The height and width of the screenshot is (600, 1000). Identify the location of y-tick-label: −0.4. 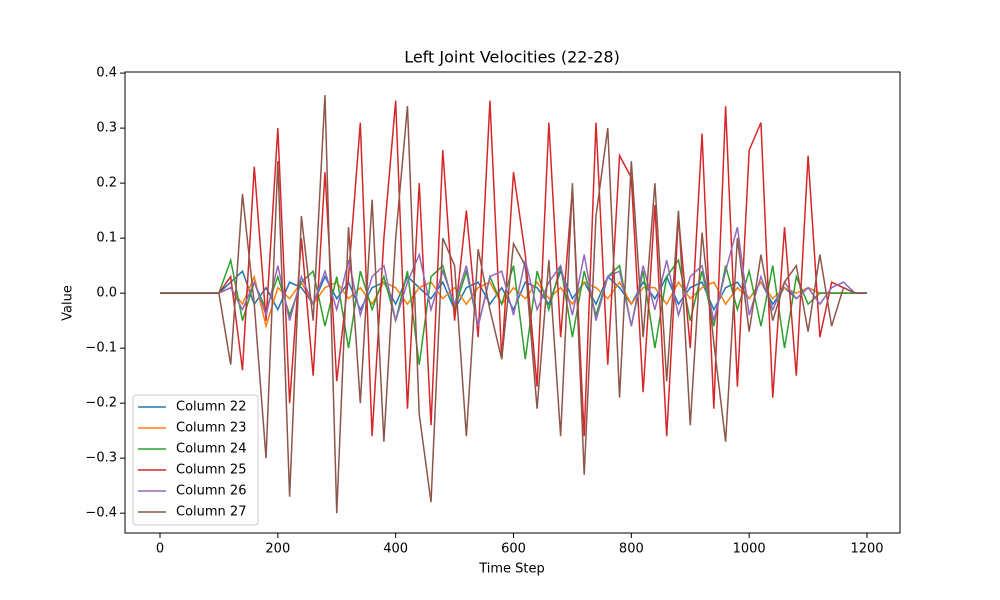
(101, 513).